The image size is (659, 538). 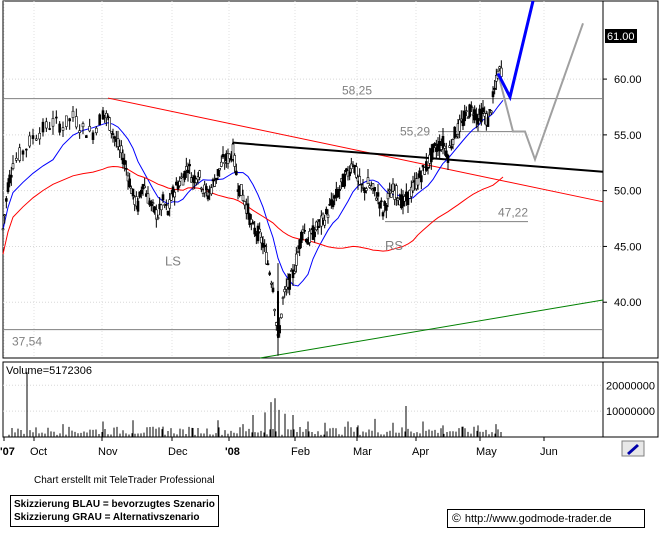 I want to click on time-tick-label: Jun, so click(x=549, y=452).